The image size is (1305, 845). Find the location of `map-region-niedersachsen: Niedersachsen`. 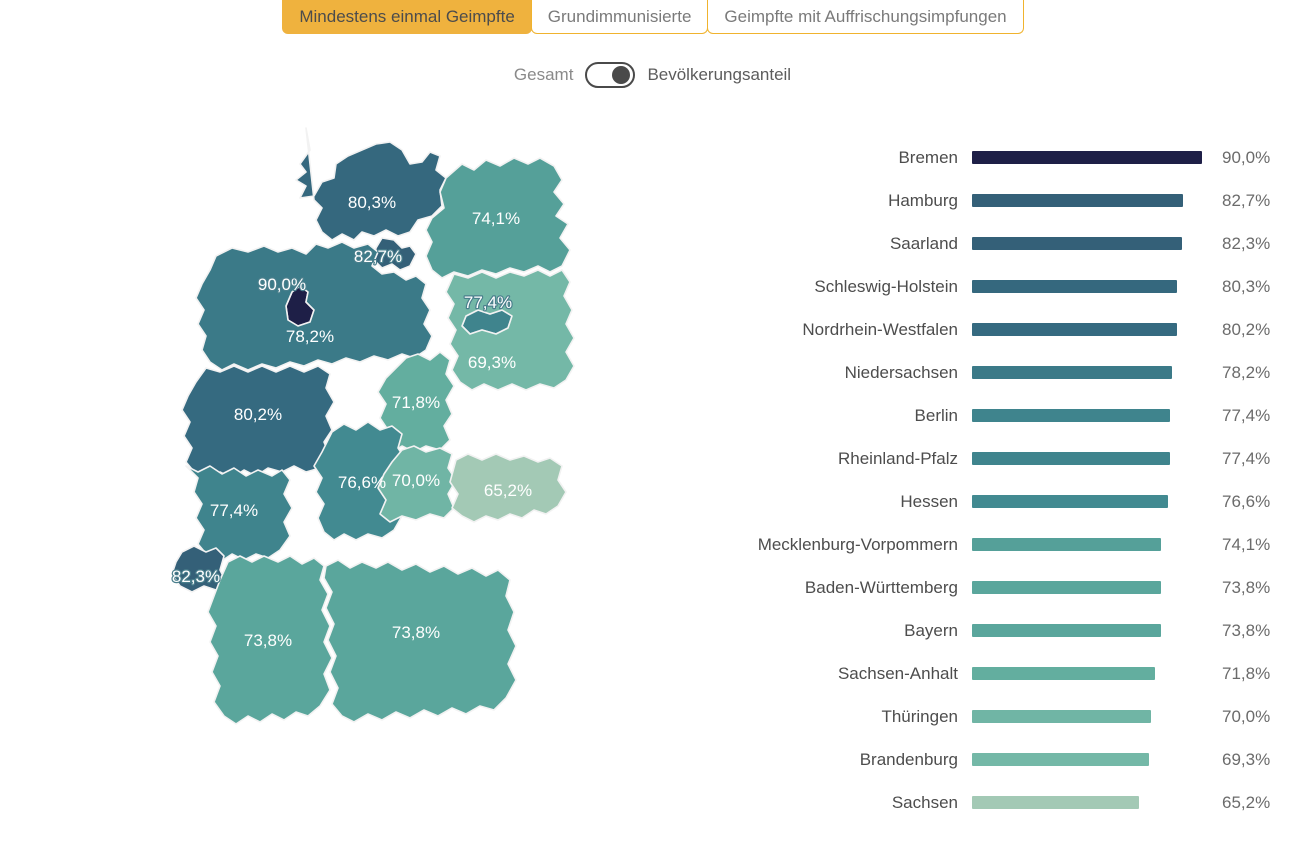

map-region-niedersachsen: Niedersachsen is located at coordinates (314, 306).